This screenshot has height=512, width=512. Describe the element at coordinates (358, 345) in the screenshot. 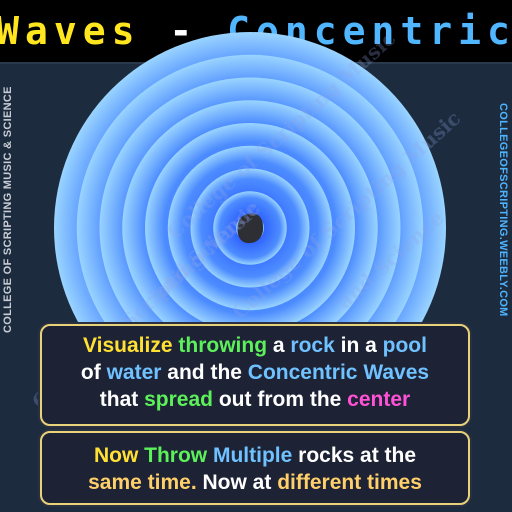

I see `word: in a` at that location.